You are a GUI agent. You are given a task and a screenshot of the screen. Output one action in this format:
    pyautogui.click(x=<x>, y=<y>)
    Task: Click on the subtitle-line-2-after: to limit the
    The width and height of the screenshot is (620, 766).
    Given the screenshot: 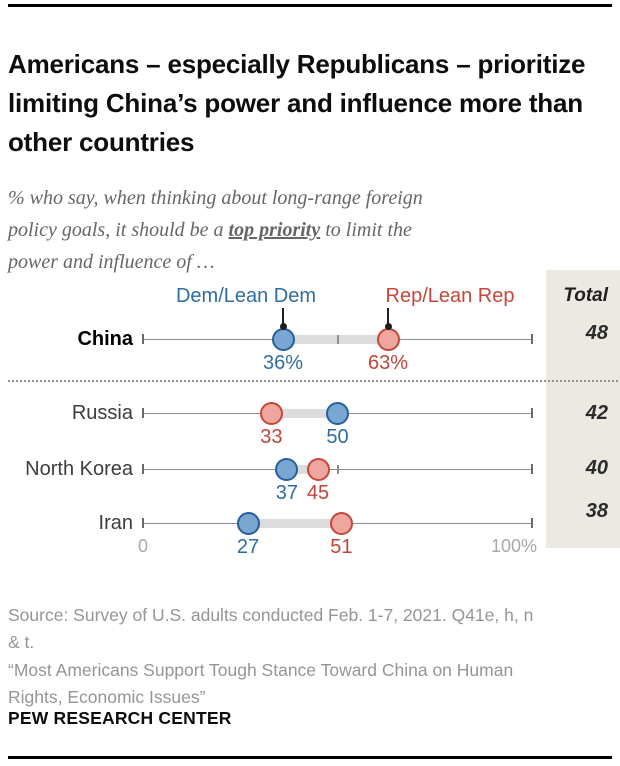 What is the action you would take?
    pyautogui.click(x=366, y=230)
    